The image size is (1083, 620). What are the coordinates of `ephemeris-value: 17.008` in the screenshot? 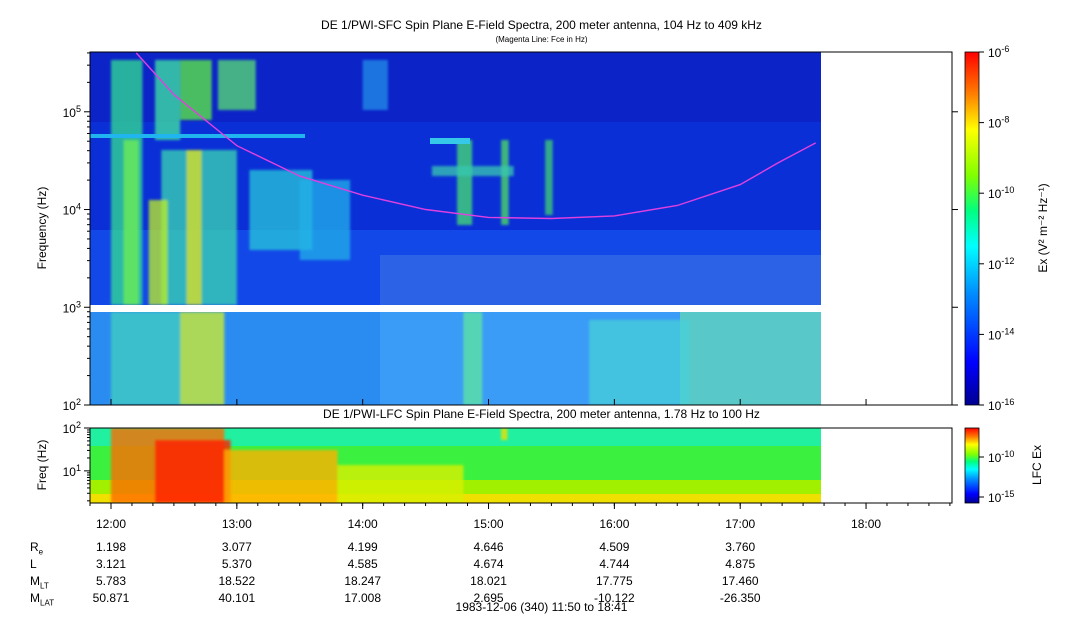 It's located at (363, 598).